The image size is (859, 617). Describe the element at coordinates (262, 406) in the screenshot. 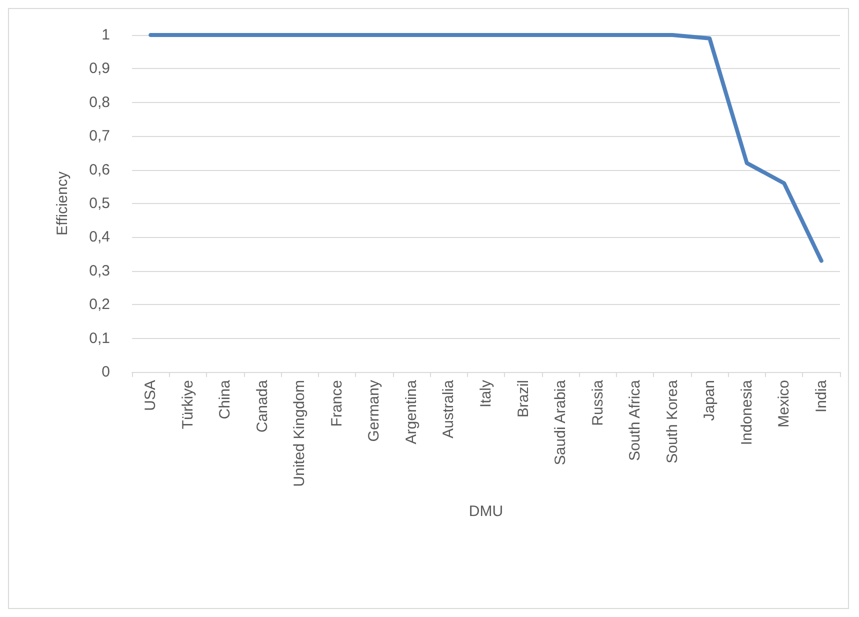

I see `x-tick-label: Canada` at that location.